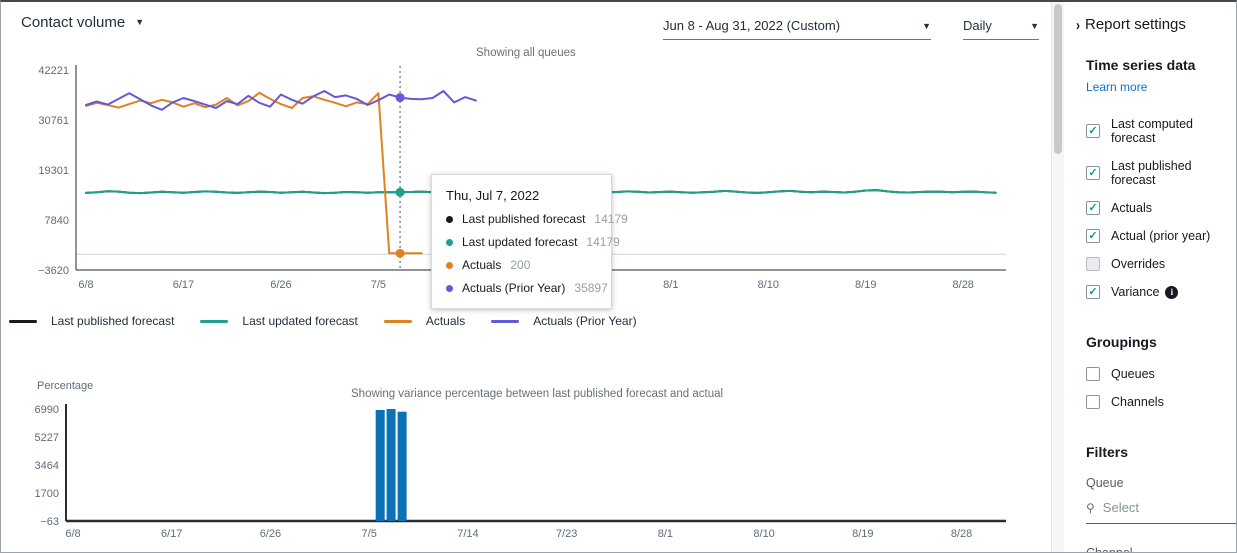  What do you see at coordinates (526, 53) in the screenshot?
I see `volume-chart-title: Showing all queues` at bounding box center [526, 53].